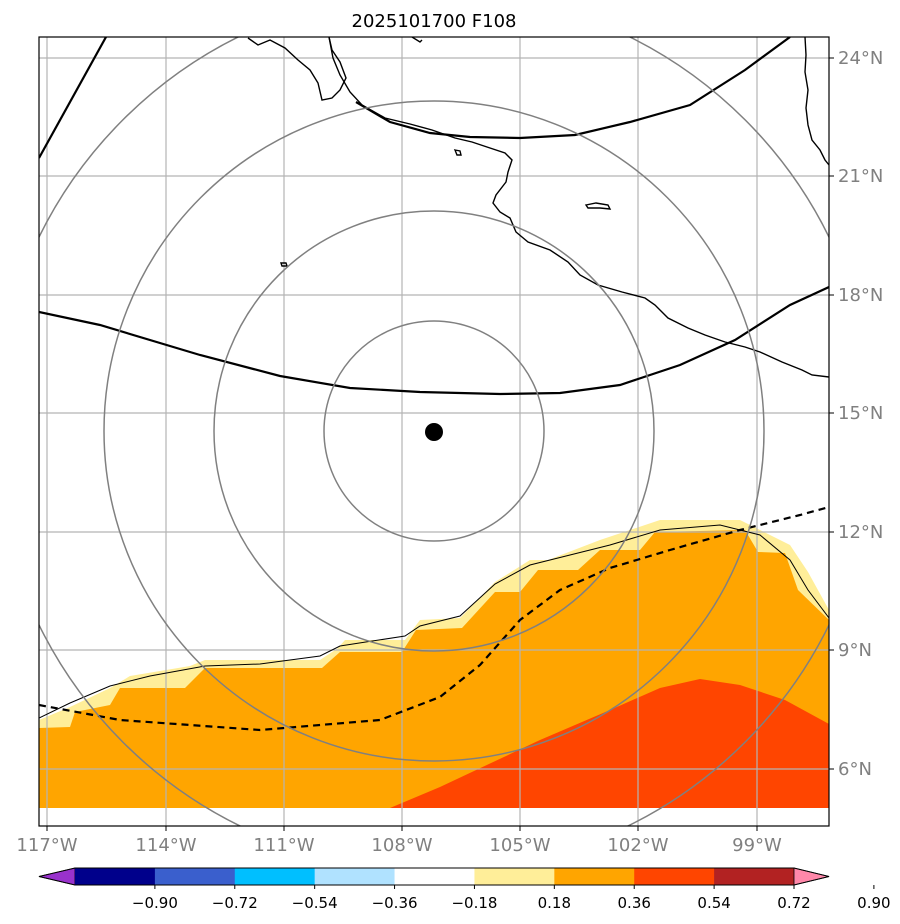  What do you see at coordinates (519, 845) in the screenshot?
I see `lon-label: 105°W` at bounding box center [519, 845].